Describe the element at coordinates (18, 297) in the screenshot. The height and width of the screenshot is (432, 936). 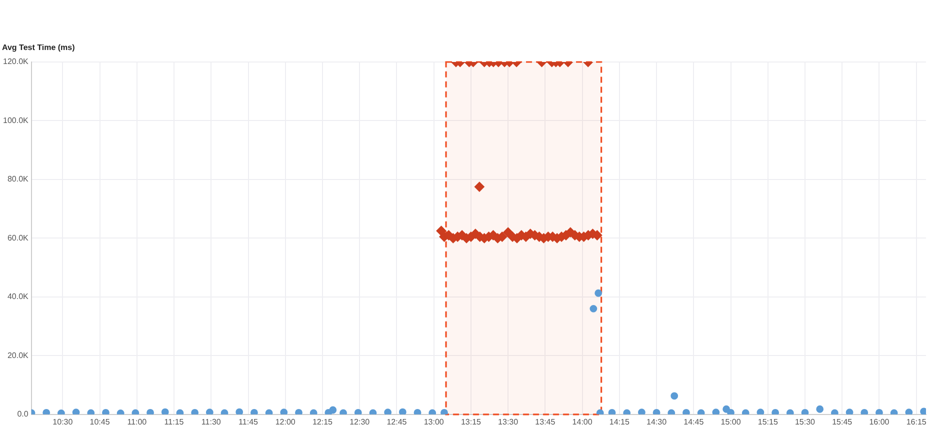
I see `y-tick-label: 40.0K` at that location.